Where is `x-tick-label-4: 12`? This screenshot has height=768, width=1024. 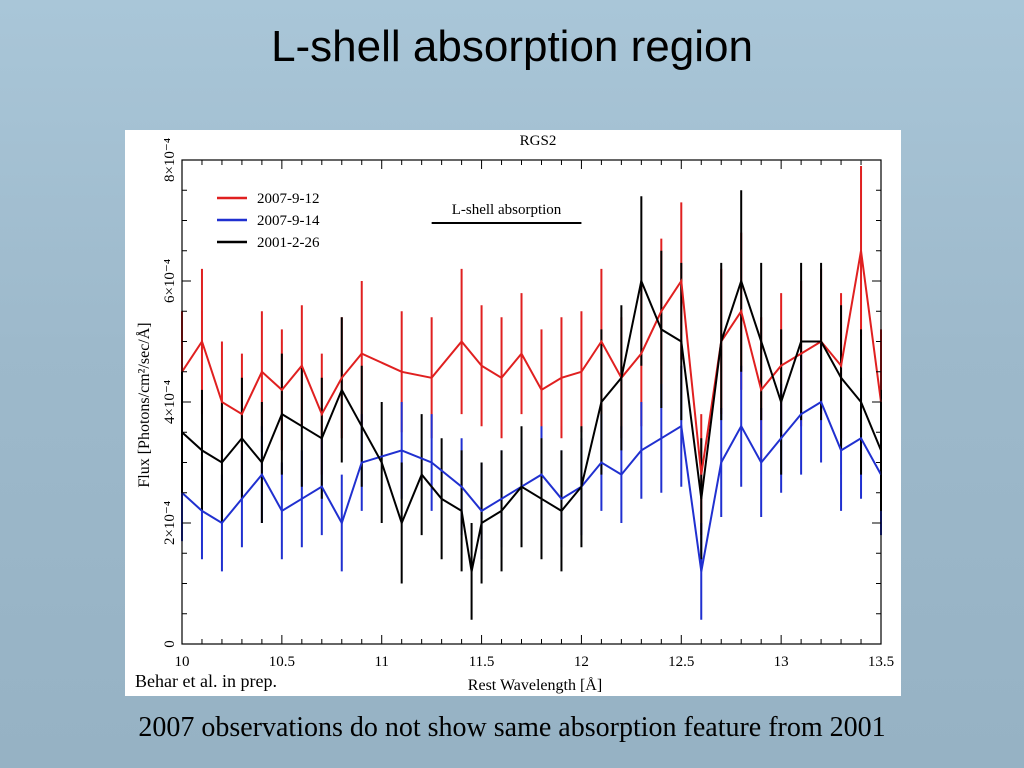 x-tick-label-4: 12 is located at coordinates (581, 662).